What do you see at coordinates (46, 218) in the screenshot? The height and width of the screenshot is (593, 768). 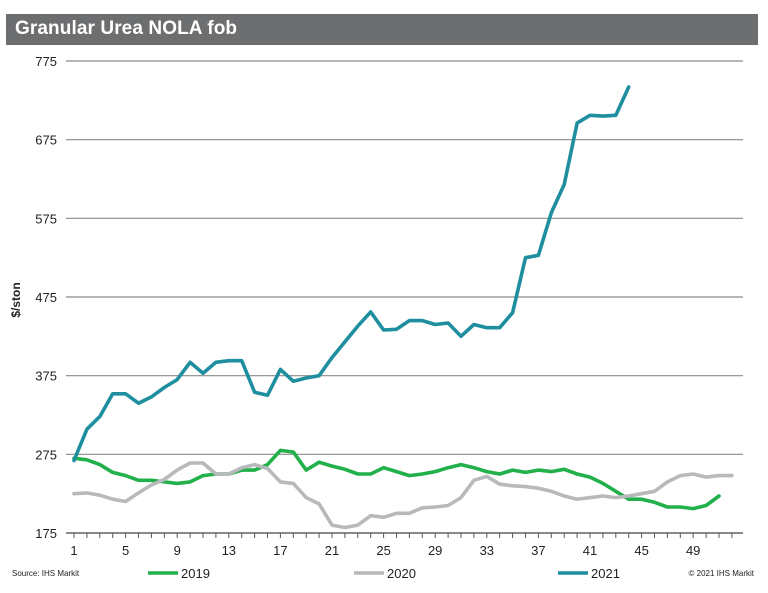 I see `y-tick-label: 575` at bounding box center [46, 218].